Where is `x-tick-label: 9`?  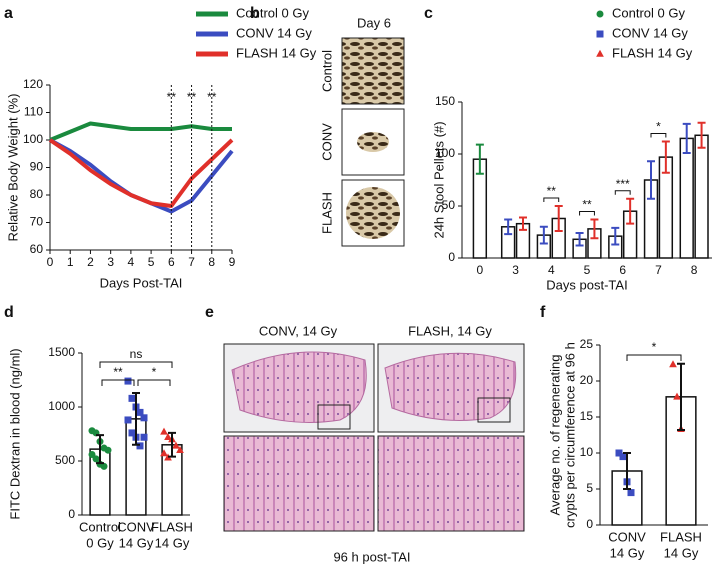 x-tick-label: 9 is located at coordinates (232, 262).